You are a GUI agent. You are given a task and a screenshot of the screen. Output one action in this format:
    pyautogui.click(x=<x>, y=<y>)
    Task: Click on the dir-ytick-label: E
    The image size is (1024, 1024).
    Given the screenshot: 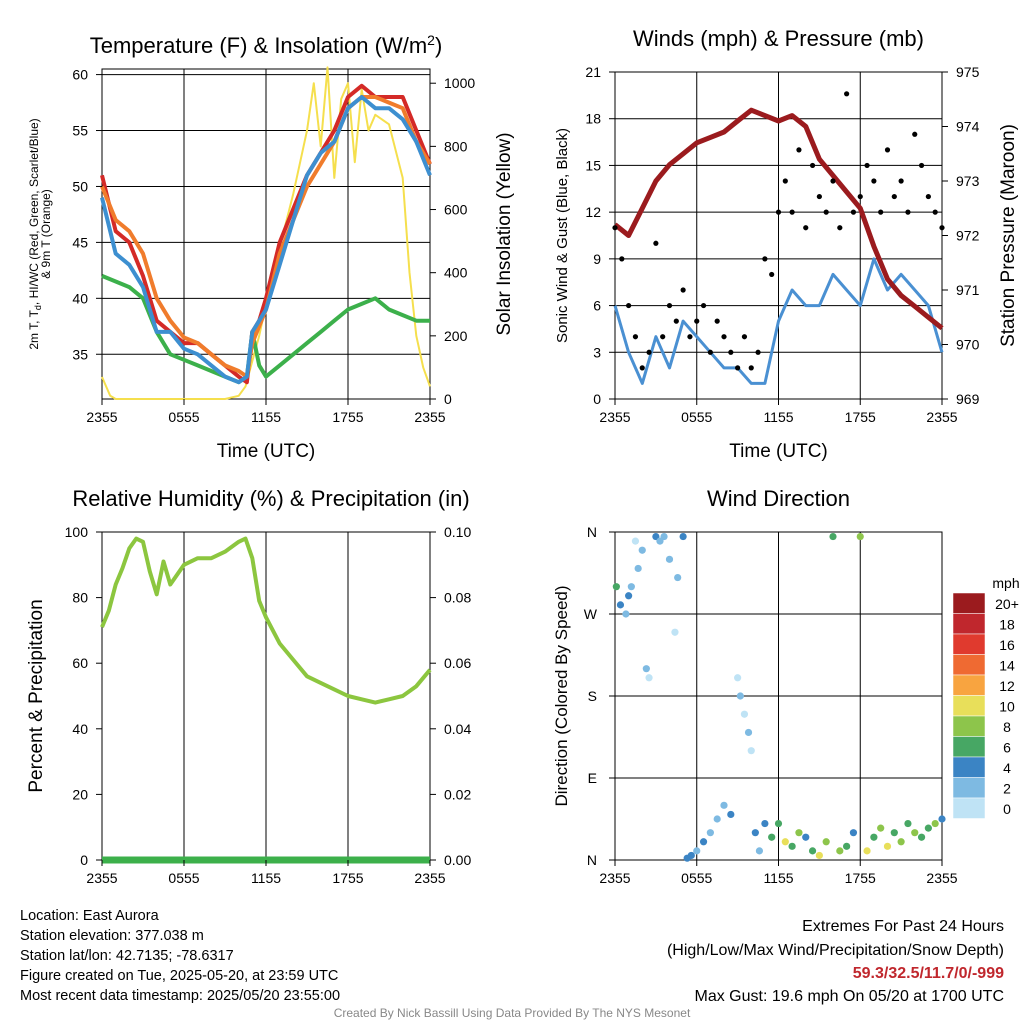 What is the action you would take?
    pyautogui.click(x=592, y=778)
    